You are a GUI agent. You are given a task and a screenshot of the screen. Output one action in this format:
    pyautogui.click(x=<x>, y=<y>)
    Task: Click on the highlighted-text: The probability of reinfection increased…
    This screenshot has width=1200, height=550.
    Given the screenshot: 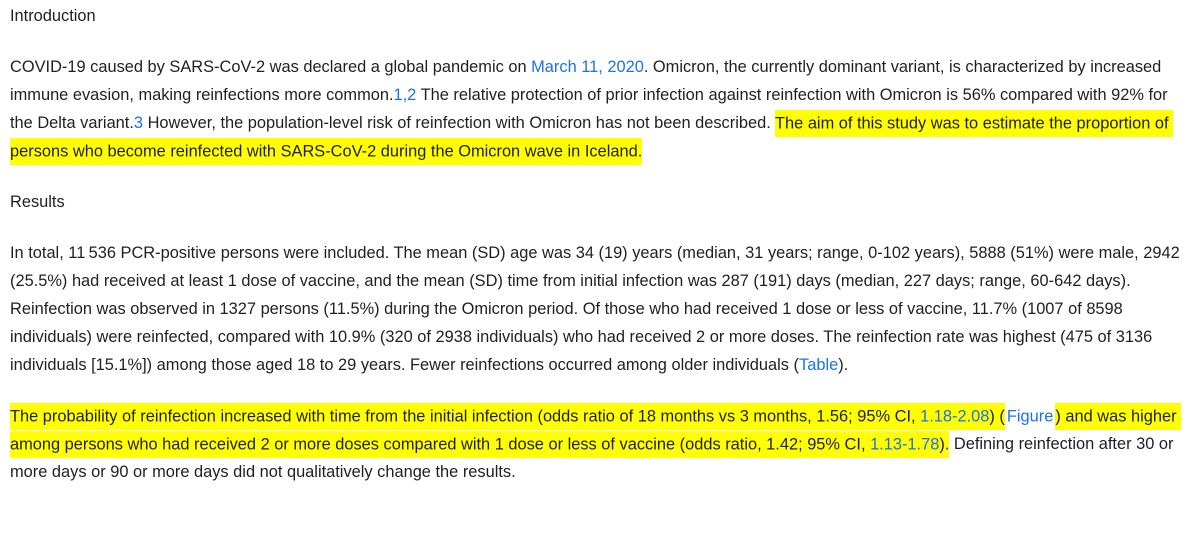 What is the action you would take?
    pyautogui.click(x=465, y=416)
    